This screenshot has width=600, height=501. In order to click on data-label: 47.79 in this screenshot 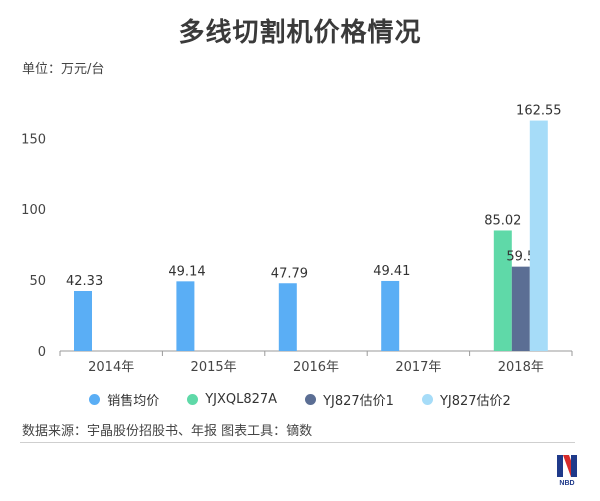, I will do `click(289, 273)`.